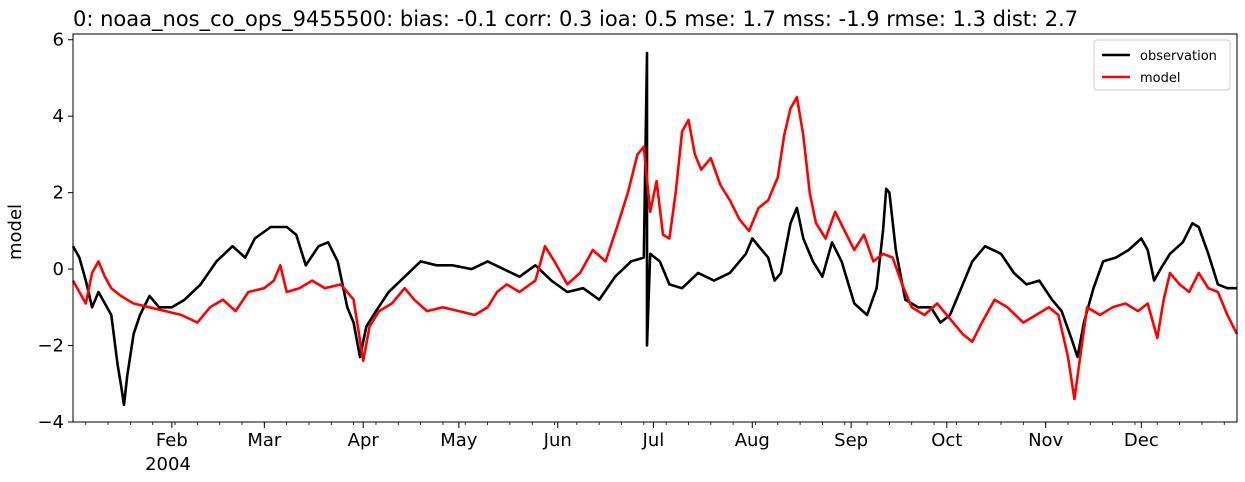  I want to click on legend-label-observation: observation, so click(1178, 56).